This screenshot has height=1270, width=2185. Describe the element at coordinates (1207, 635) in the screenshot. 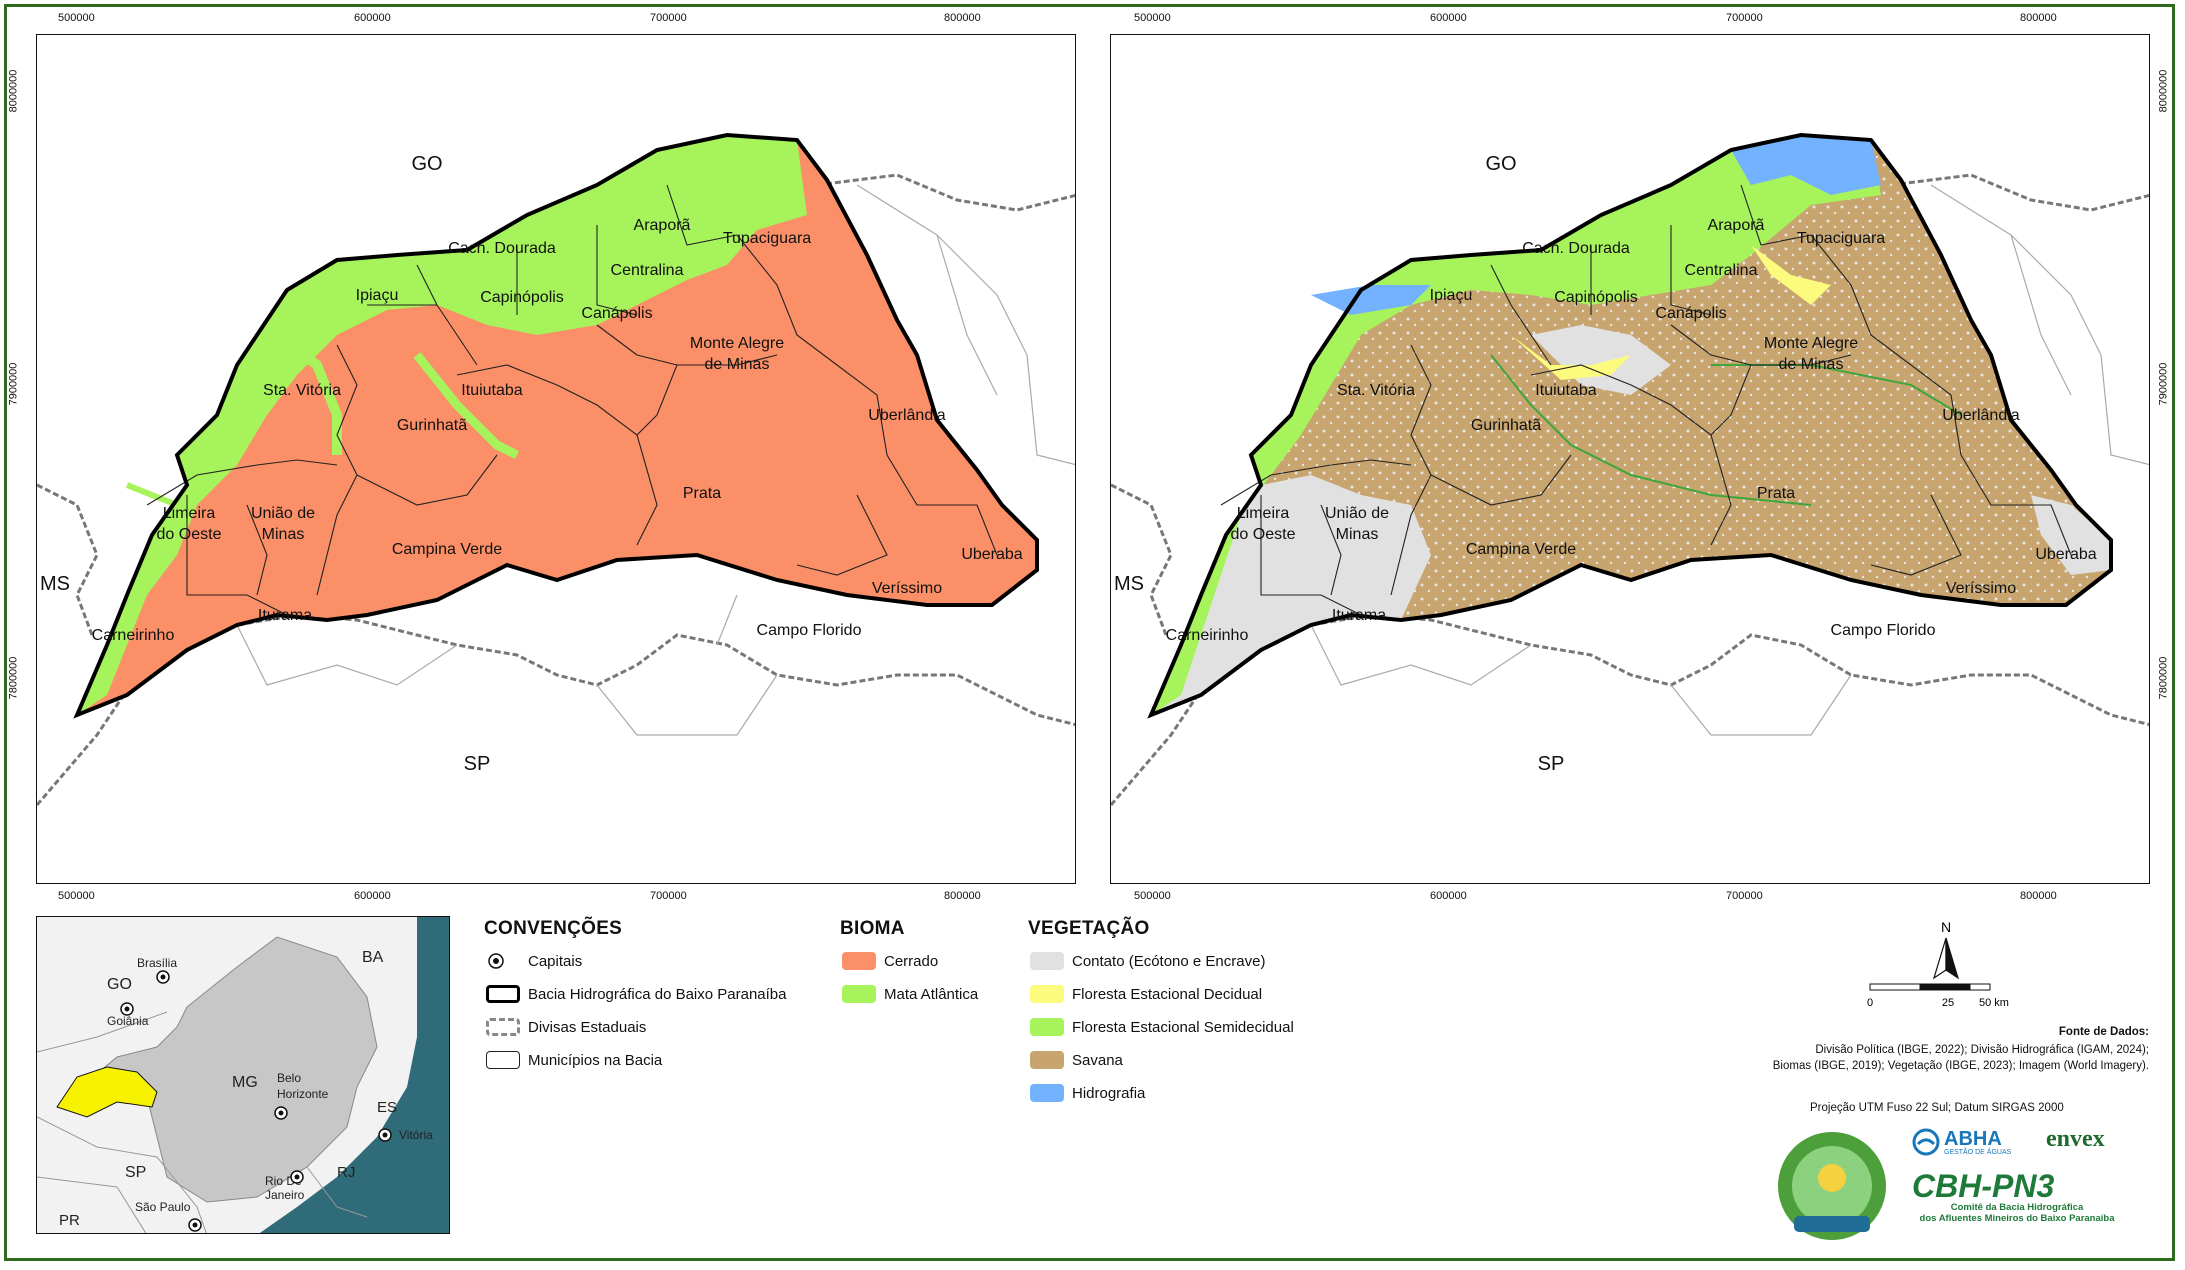

I see `muni-label: Carneirinho` at that location.